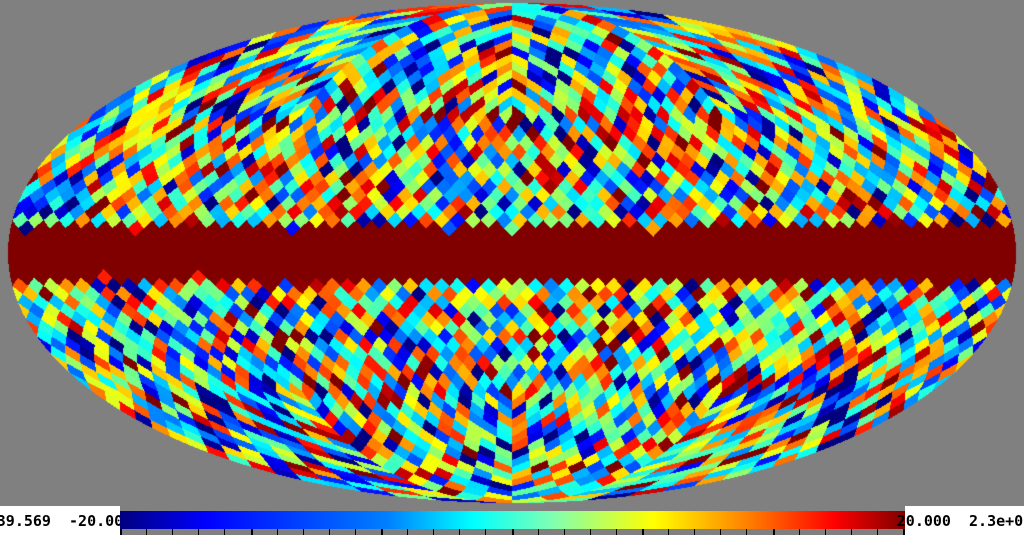 This screenshot has width=1024, height=535. I want to click on colorbar-max-labels: 20.000 2.3e+02, so click(960, 520).